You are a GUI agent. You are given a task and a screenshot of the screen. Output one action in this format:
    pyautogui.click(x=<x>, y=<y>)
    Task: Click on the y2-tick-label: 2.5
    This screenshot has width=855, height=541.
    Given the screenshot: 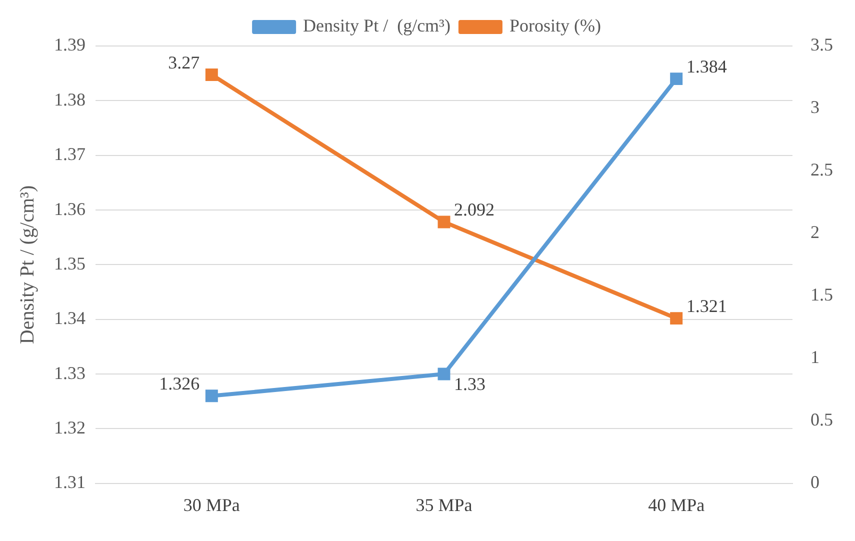 What is the action you would take?
    pyautogui.click(x=821, y=170)
    